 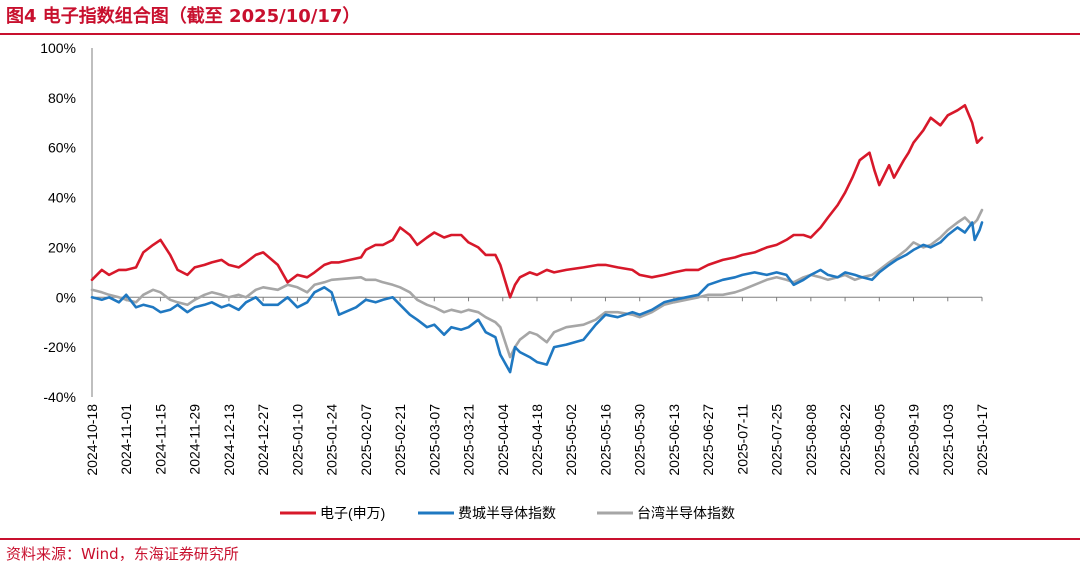 What do you see at coordinates (62, 98) in the screenshot?
I see `y-tick-label: 80%` at bounding box center [62, 98].